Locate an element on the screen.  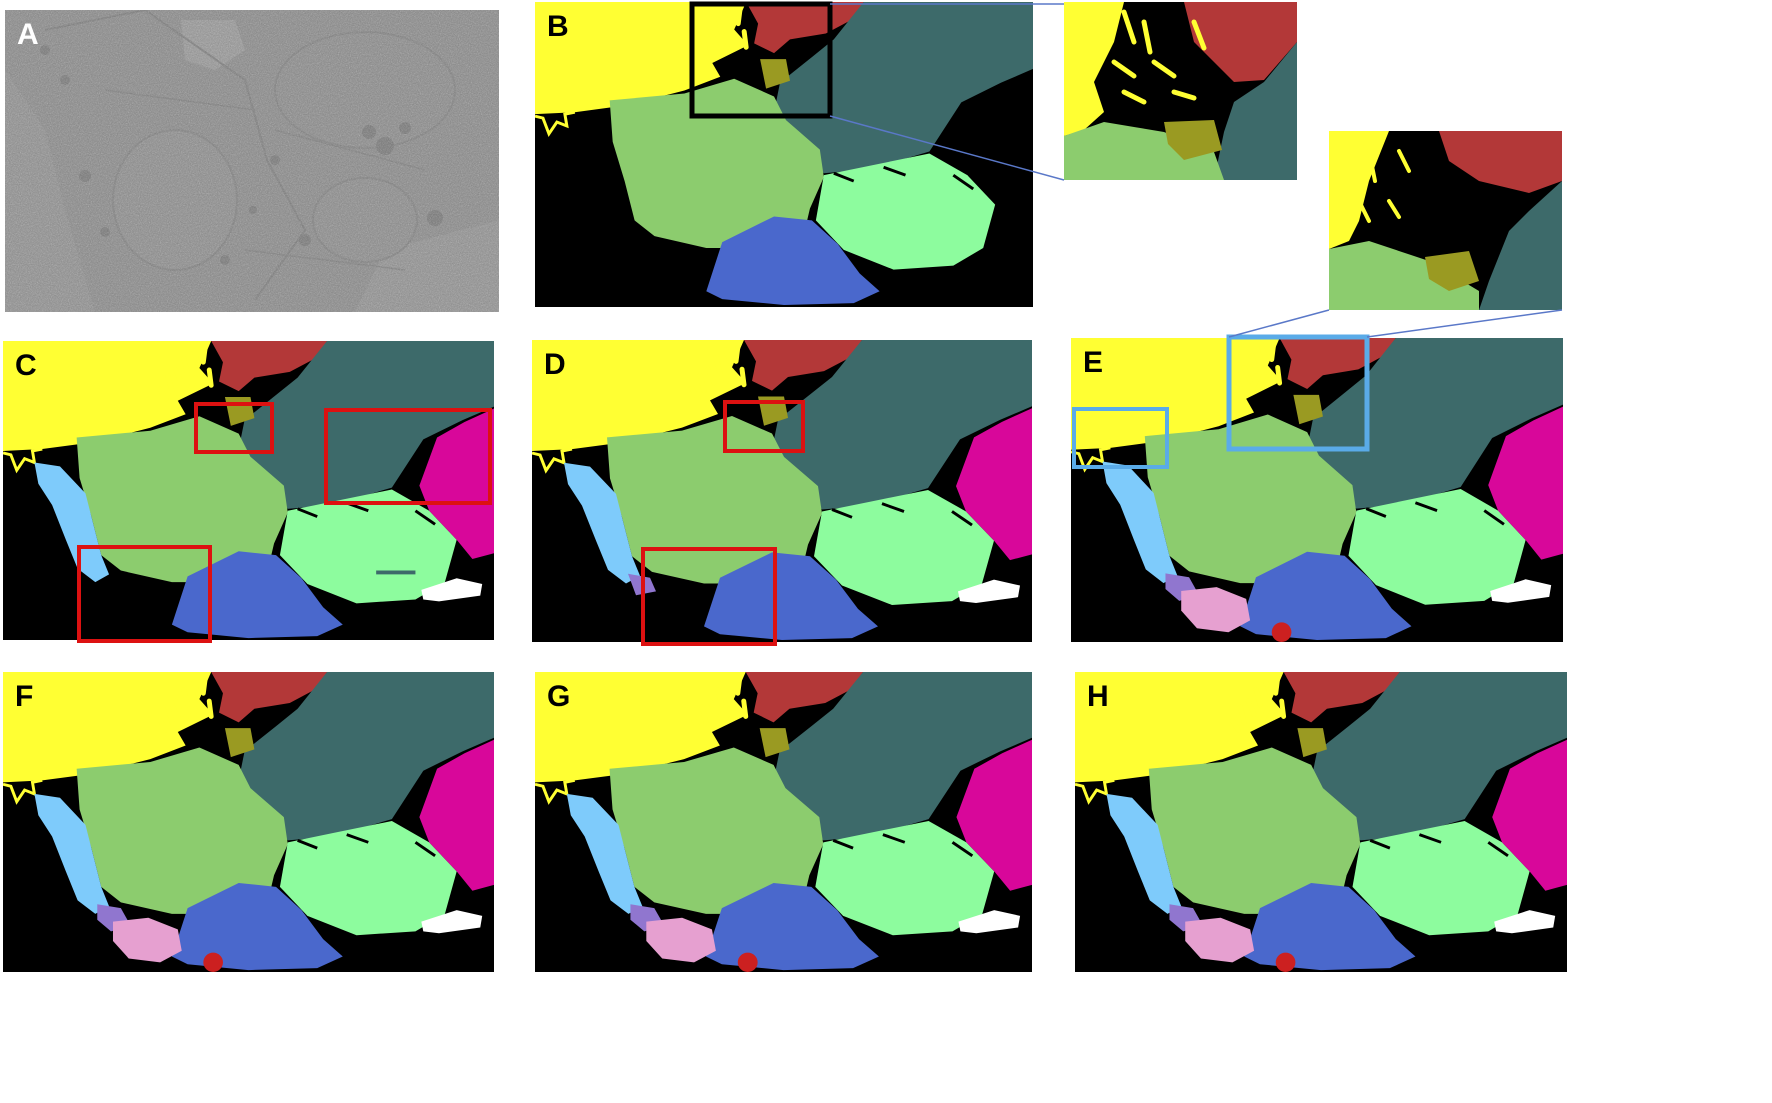
zoom-inset-b is located at coordinates (1180, 91).